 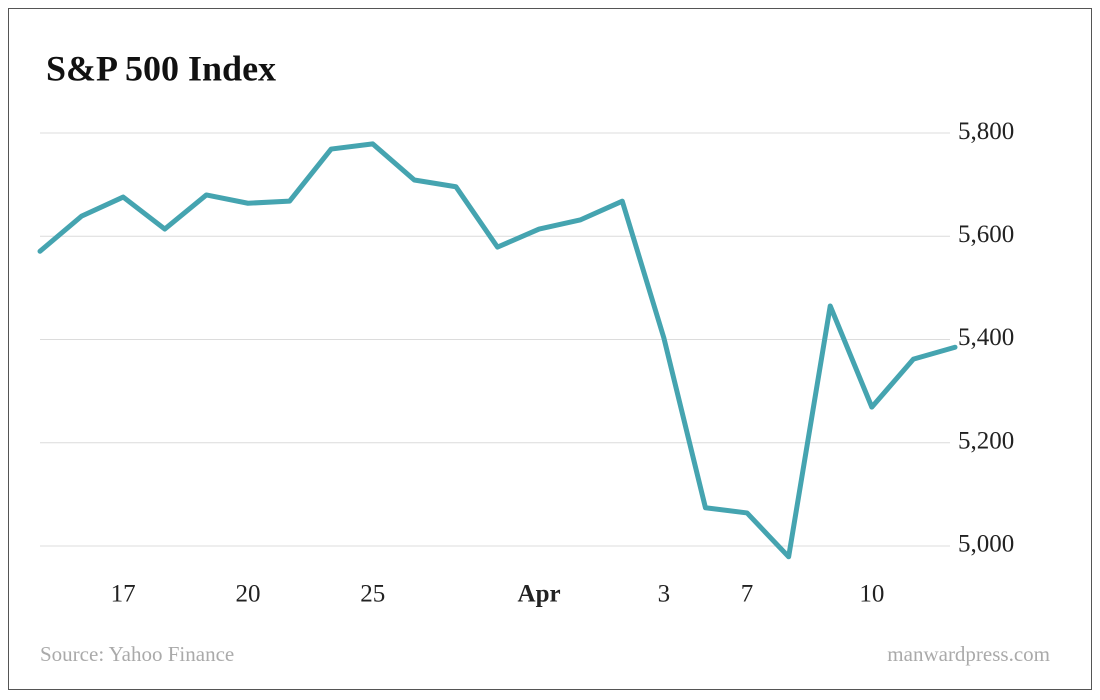 I want to click on y-tick-label: 5,600, so click(x=986, y=234).